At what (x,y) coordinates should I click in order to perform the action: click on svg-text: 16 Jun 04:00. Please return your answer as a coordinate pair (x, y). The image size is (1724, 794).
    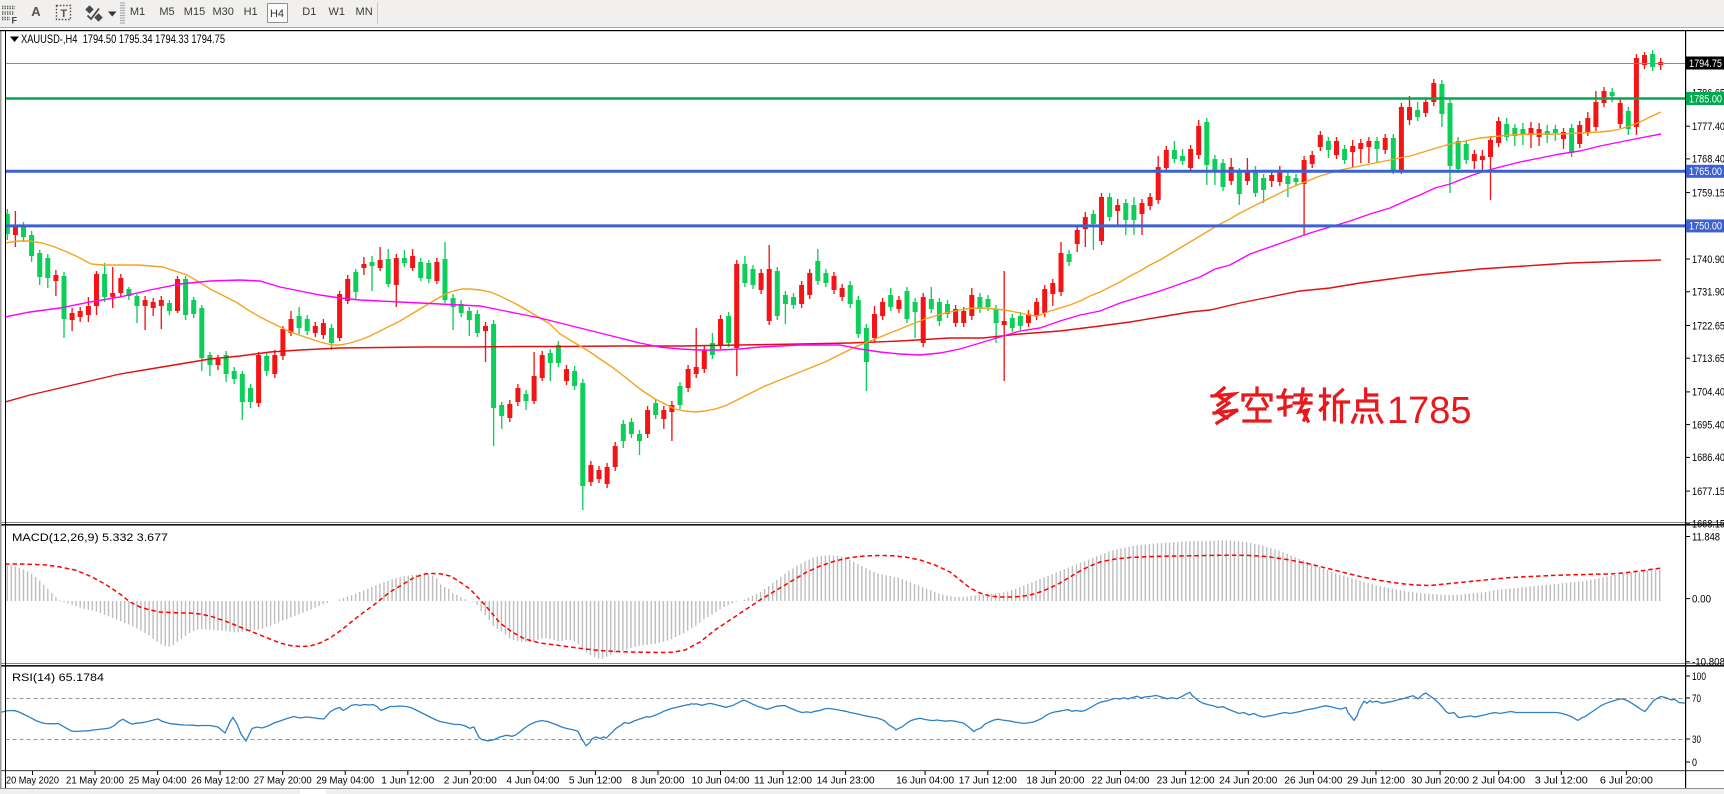
    Looking at the image, I should click on (925, 781).